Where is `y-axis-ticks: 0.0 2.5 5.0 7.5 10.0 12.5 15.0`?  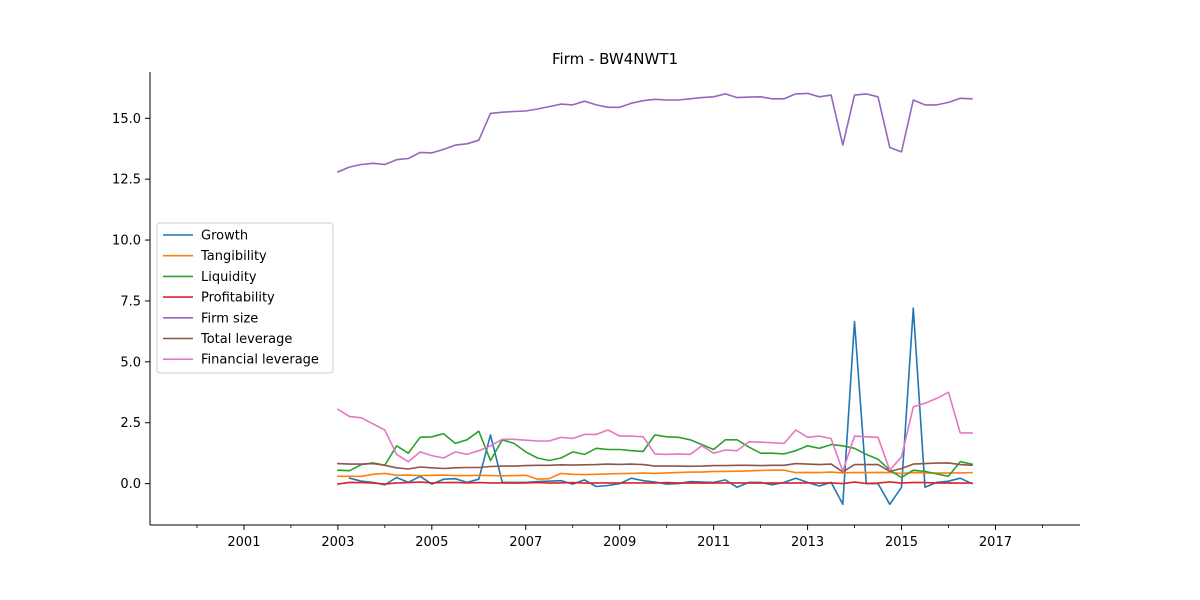
y-axis-ticks: 0.0 2.5 5.0 7.5 10.0 12.5 15.0 is located at coordinates (131, 302).